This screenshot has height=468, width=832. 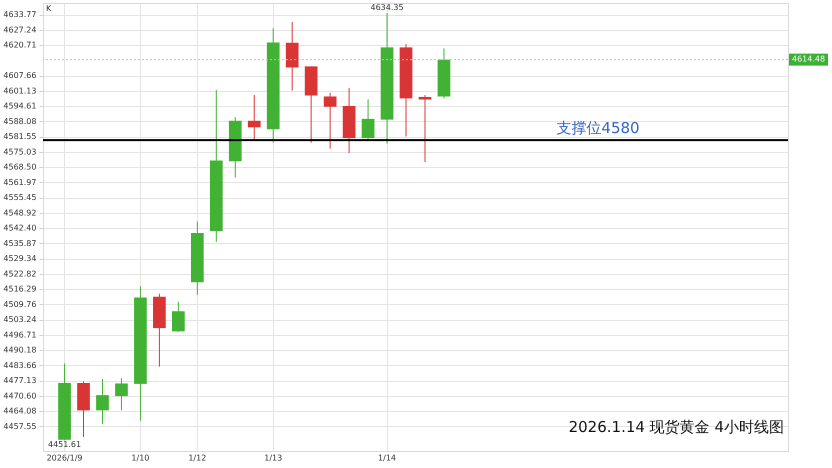 I want to click on y-tick-label: 4588.08, so click(x=19, y=121).